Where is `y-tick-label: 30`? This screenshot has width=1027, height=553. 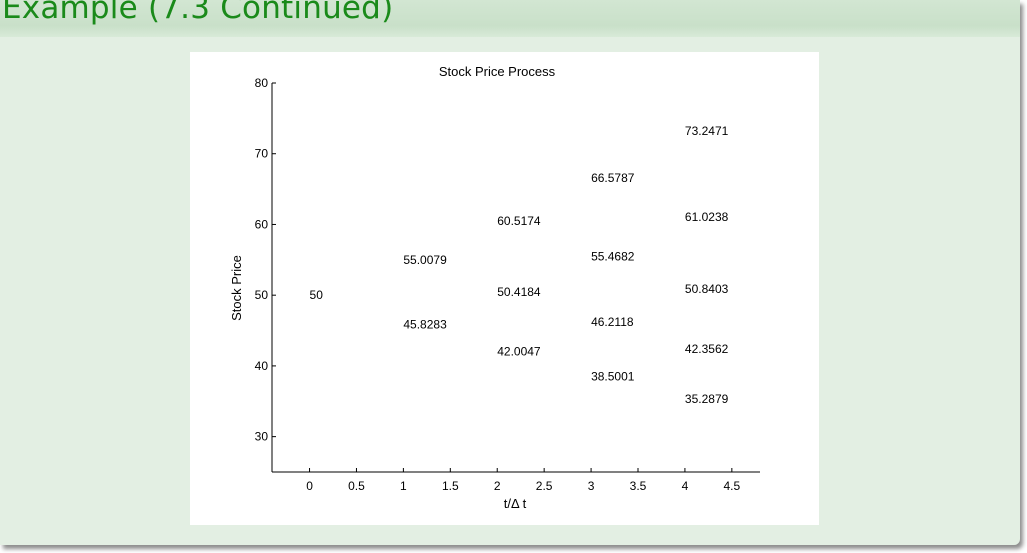 y-tick-label: 30 is located at coordinates (262, 437).